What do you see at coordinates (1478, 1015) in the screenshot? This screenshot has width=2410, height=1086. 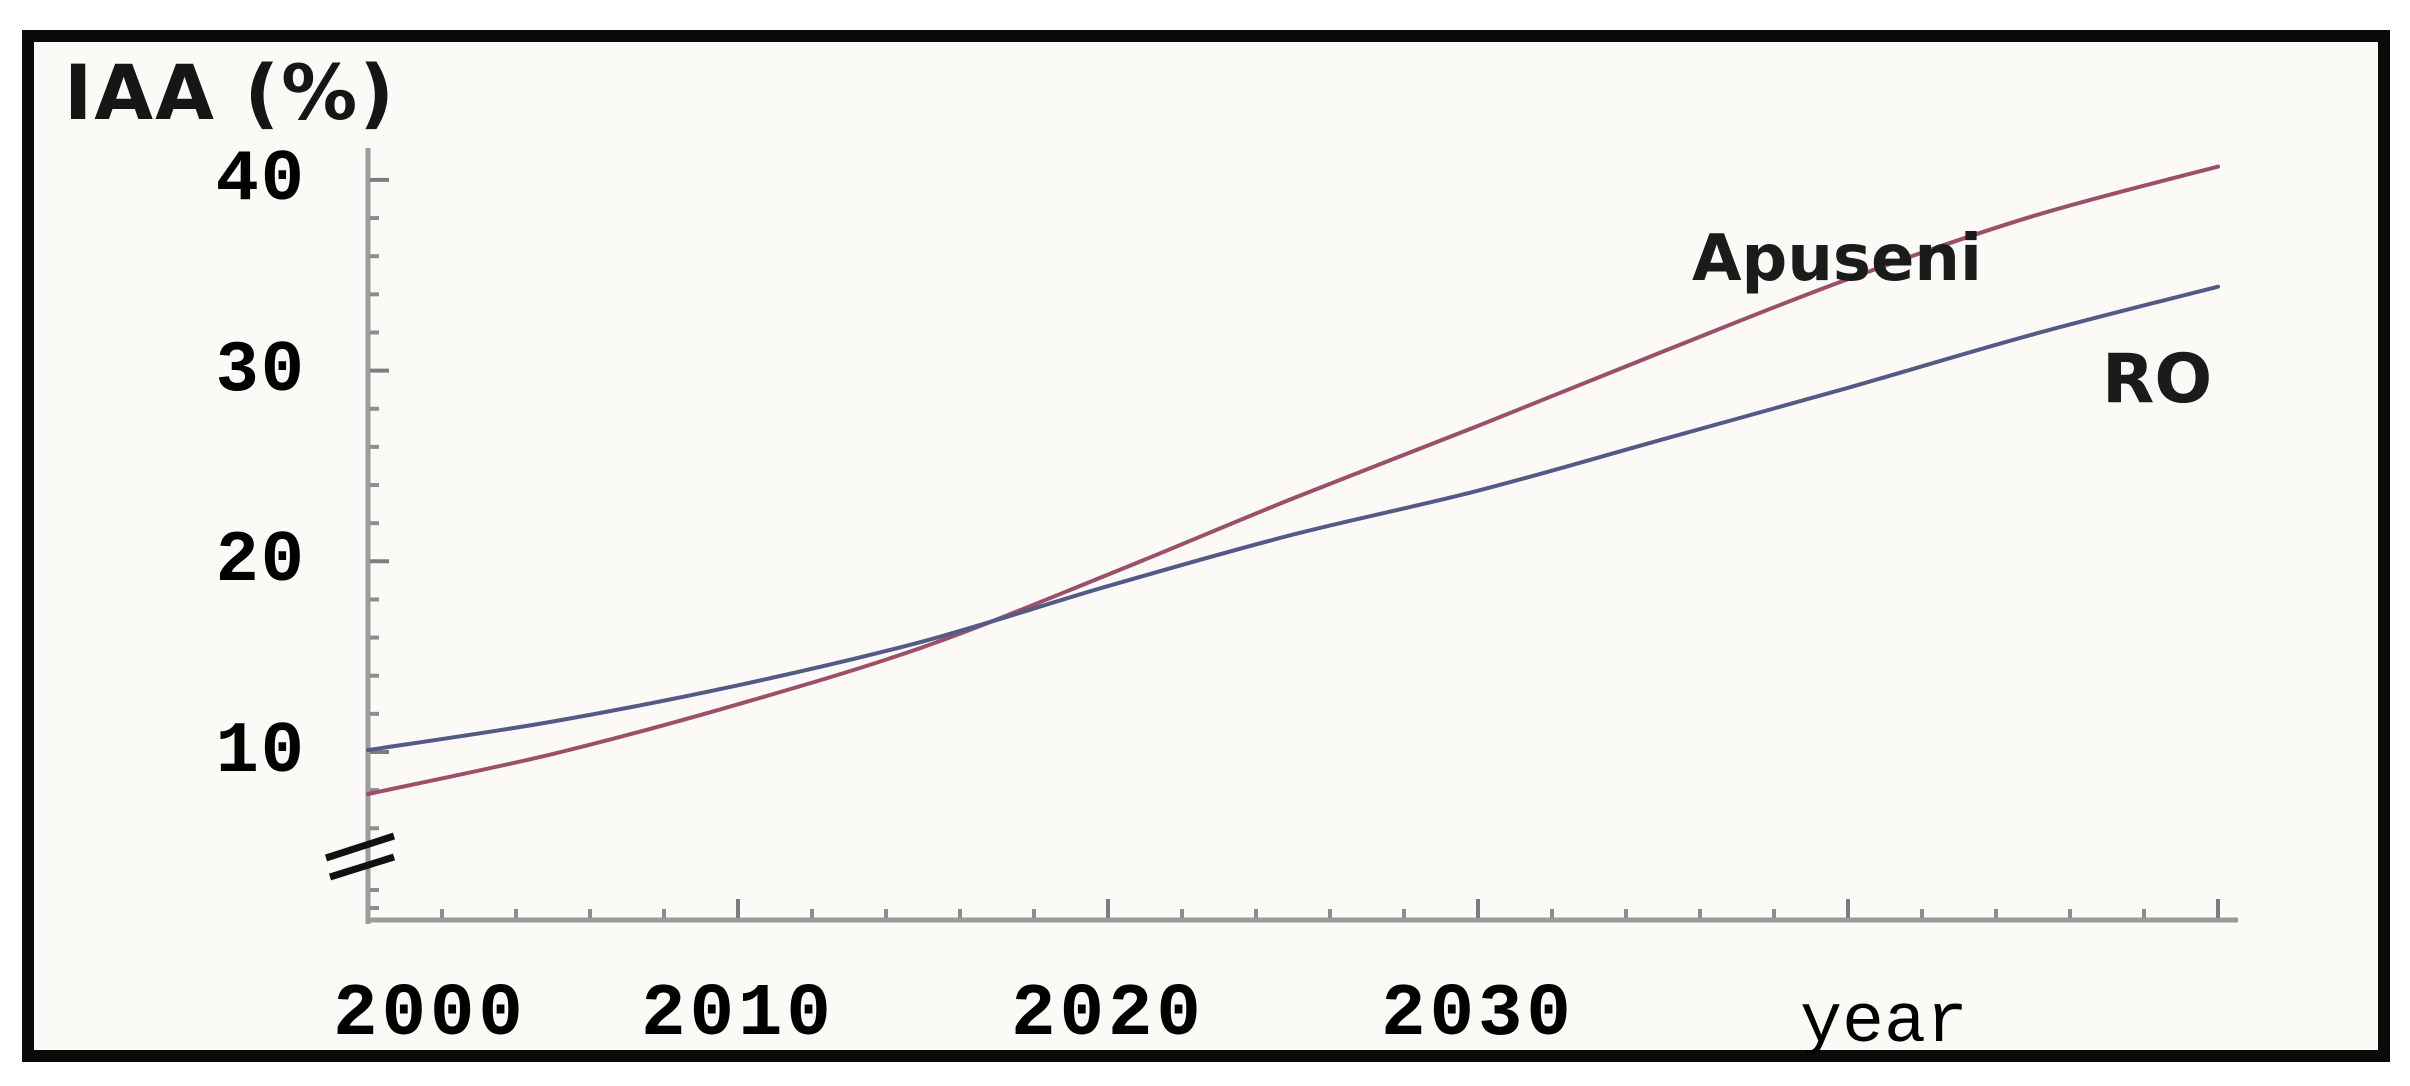 I see `x-tick-label: 2030` at bounding box center [1478, 1015].